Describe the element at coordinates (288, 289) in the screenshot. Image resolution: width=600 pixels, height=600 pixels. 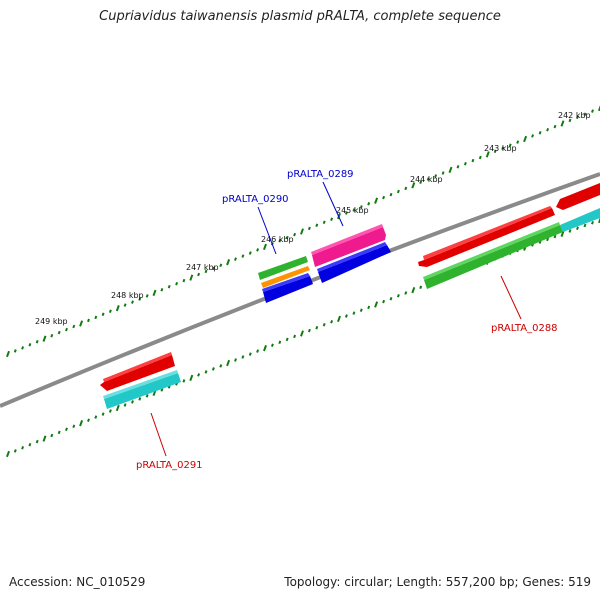
I see `gene-feature-blue-small` at that location.